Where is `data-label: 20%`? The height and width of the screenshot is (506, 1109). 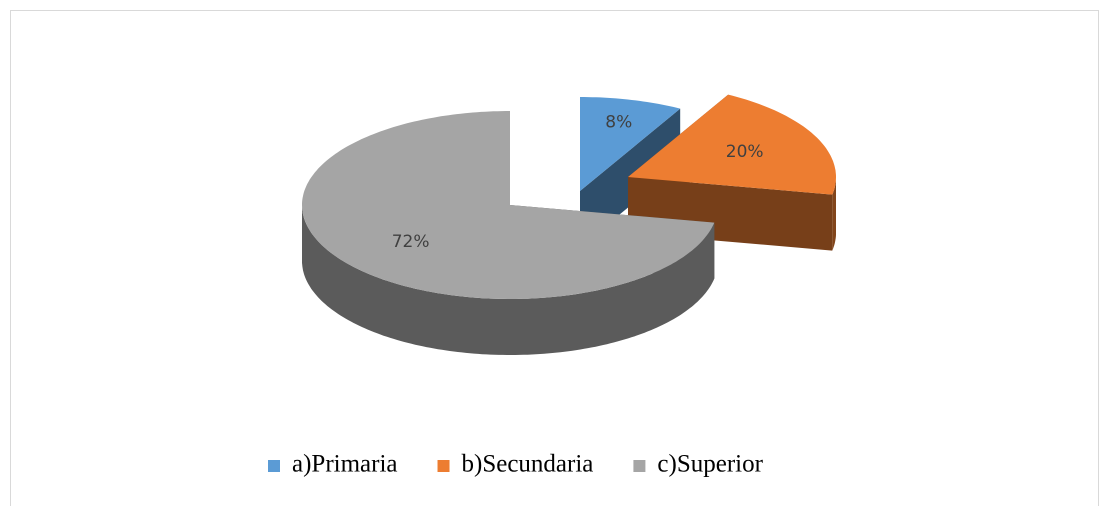
data-label: 20% is located at coordinates (745, 152).